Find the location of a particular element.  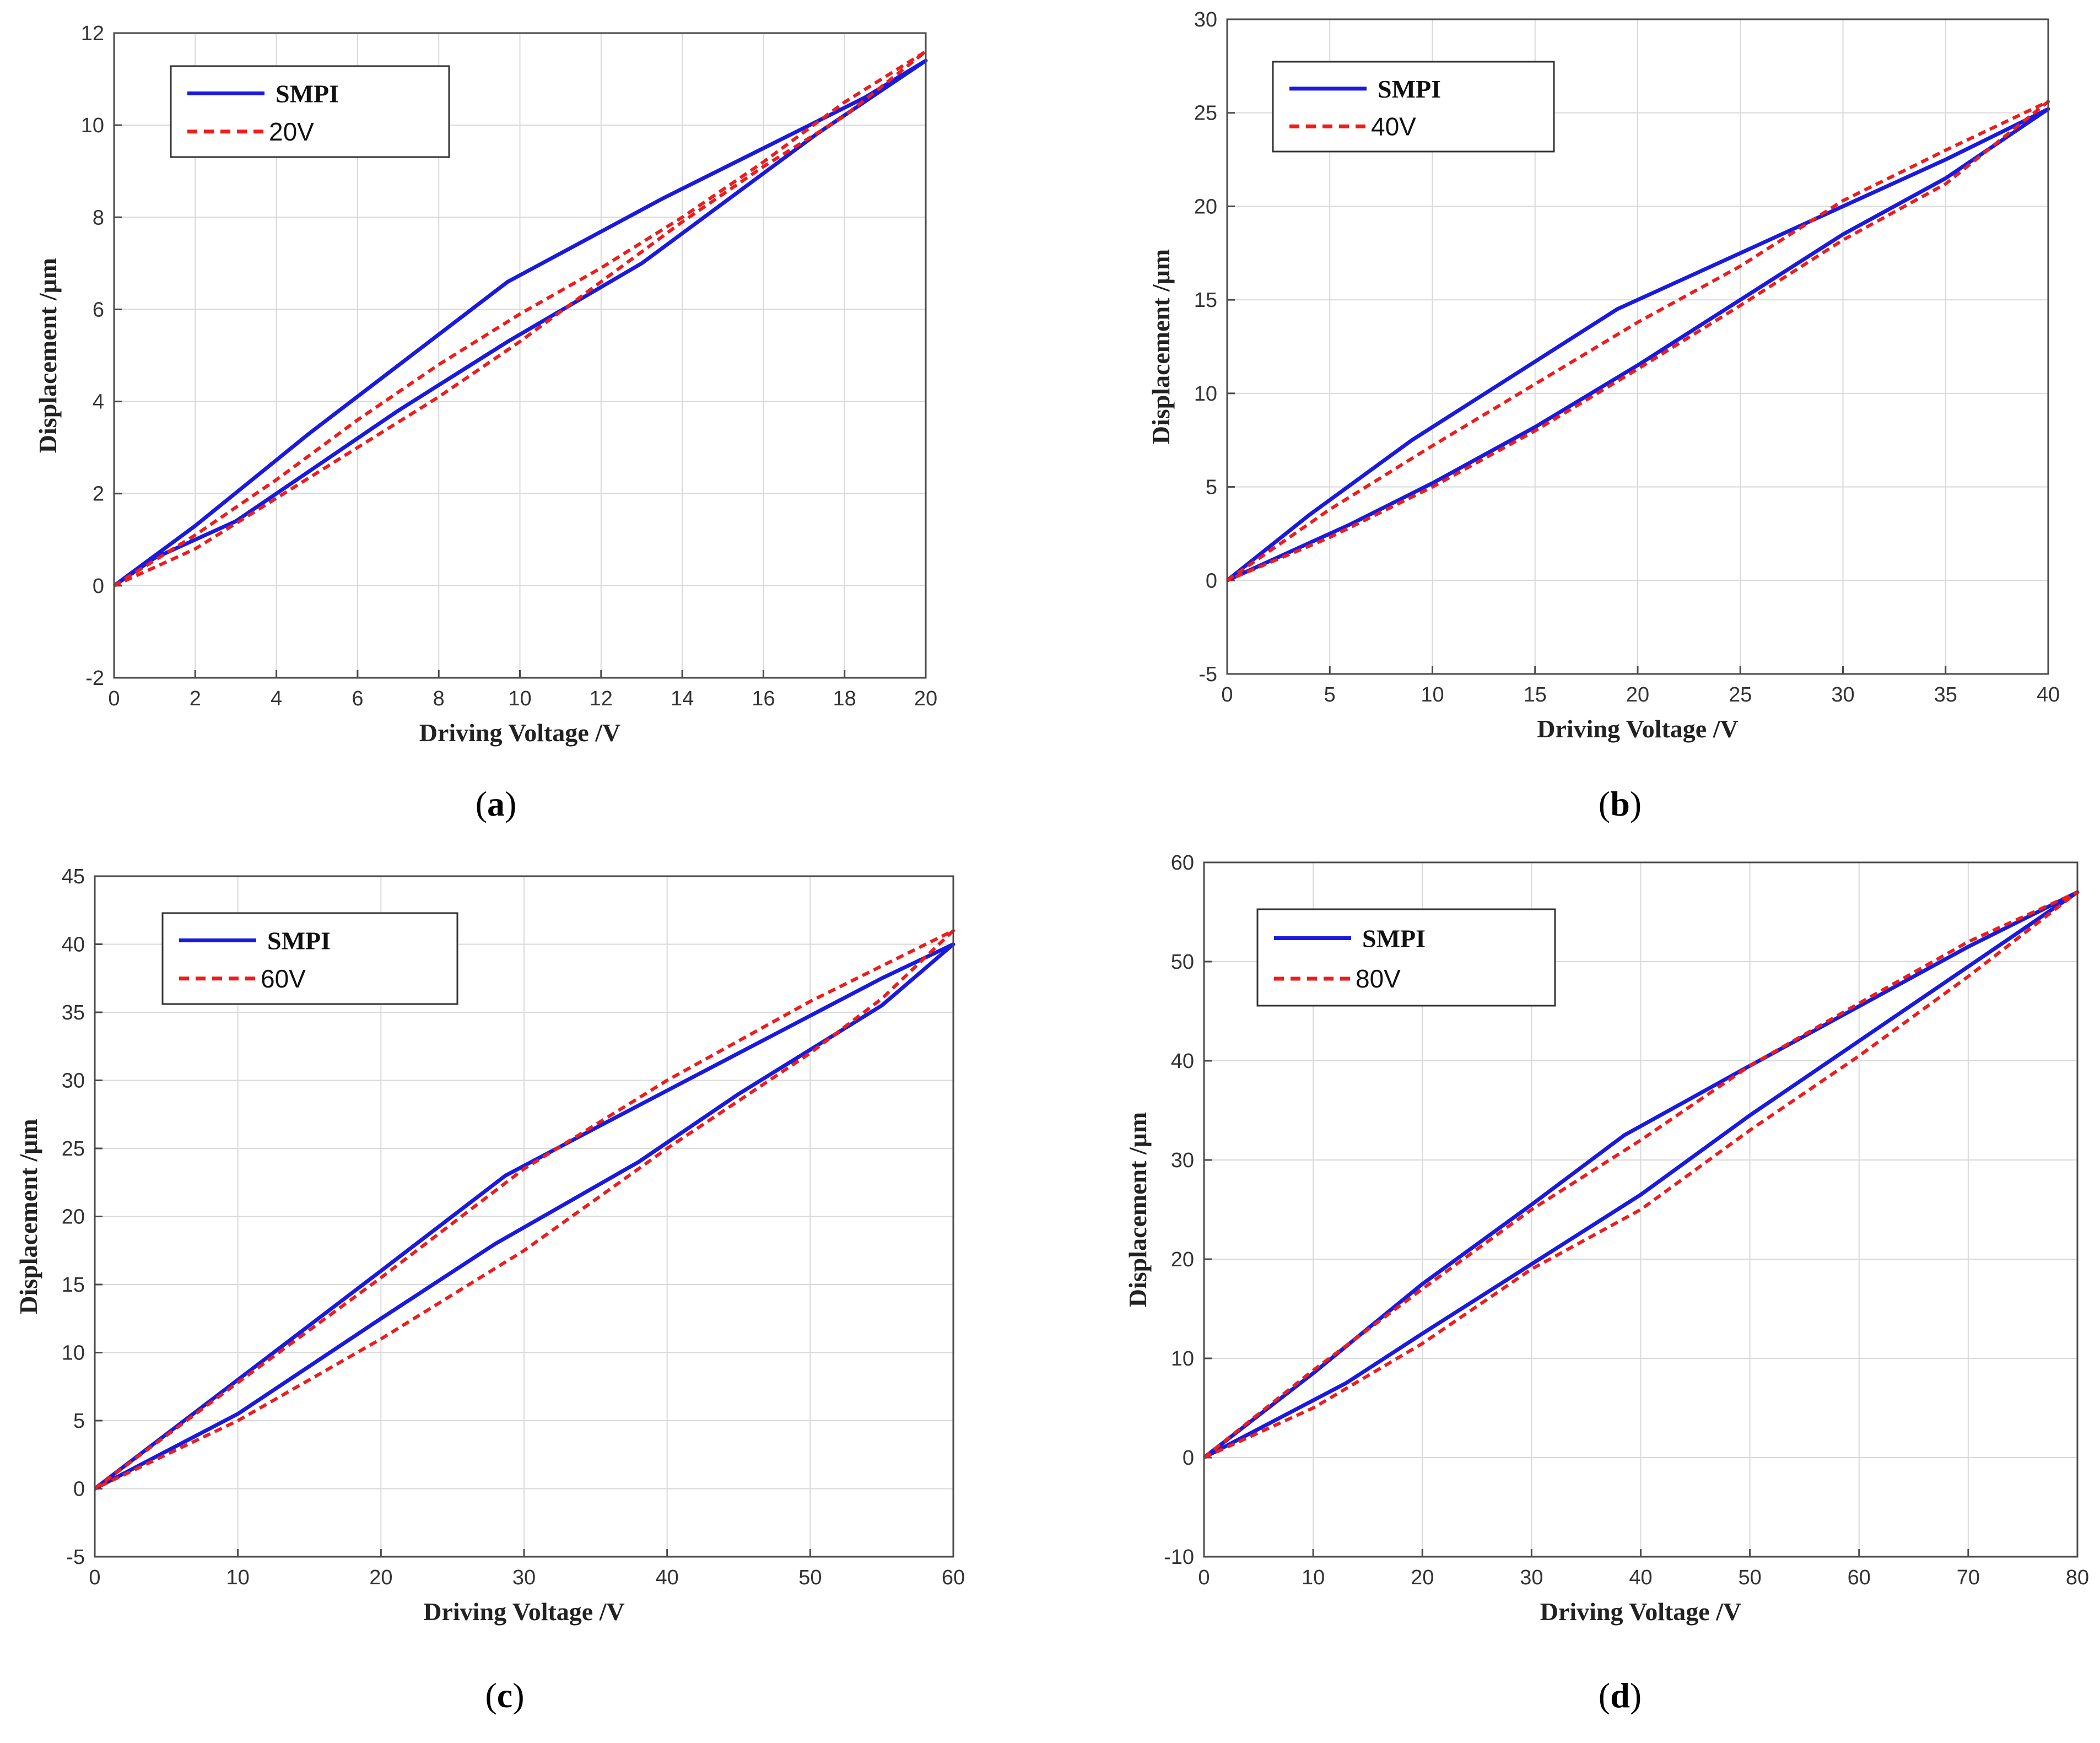

panel-caption: (a) is located at coordinates (496, 803).